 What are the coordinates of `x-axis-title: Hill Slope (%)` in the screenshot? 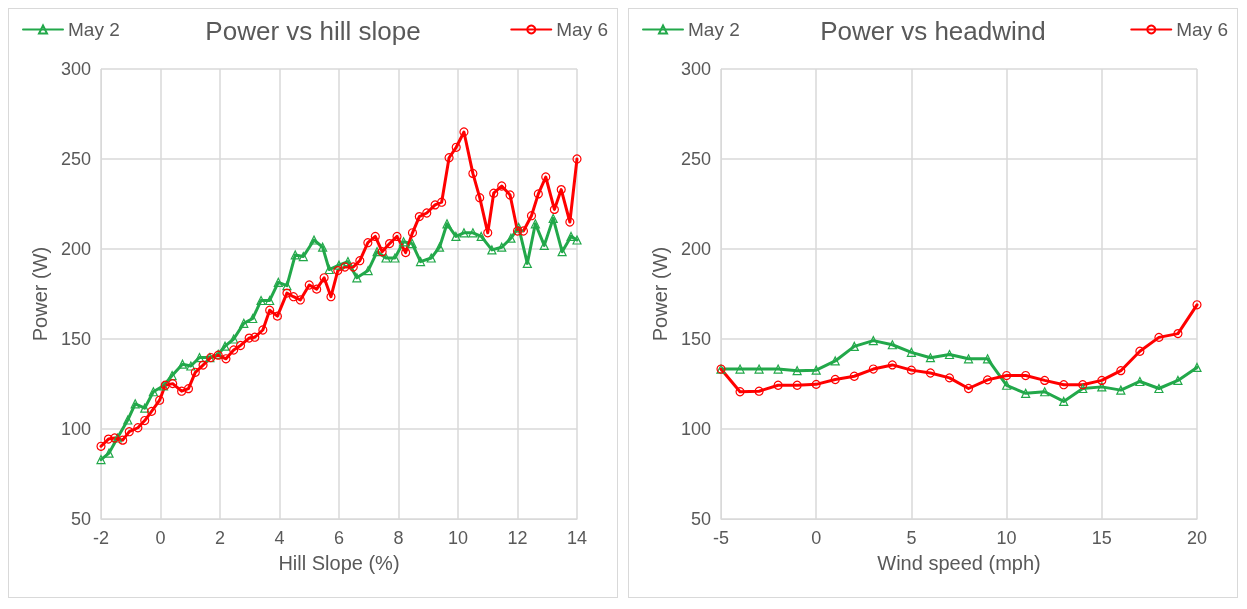 It's located at (339, 563).